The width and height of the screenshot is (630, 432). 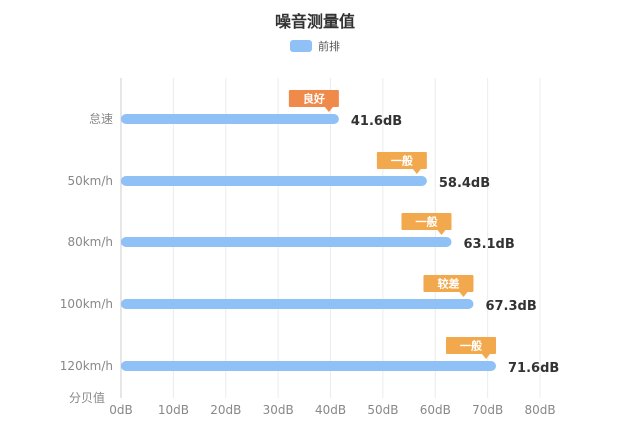 What do you see at coordinates (101, 119) in the screenshot?
I see `category-label: 怠速` at bounding box center [101, 119].